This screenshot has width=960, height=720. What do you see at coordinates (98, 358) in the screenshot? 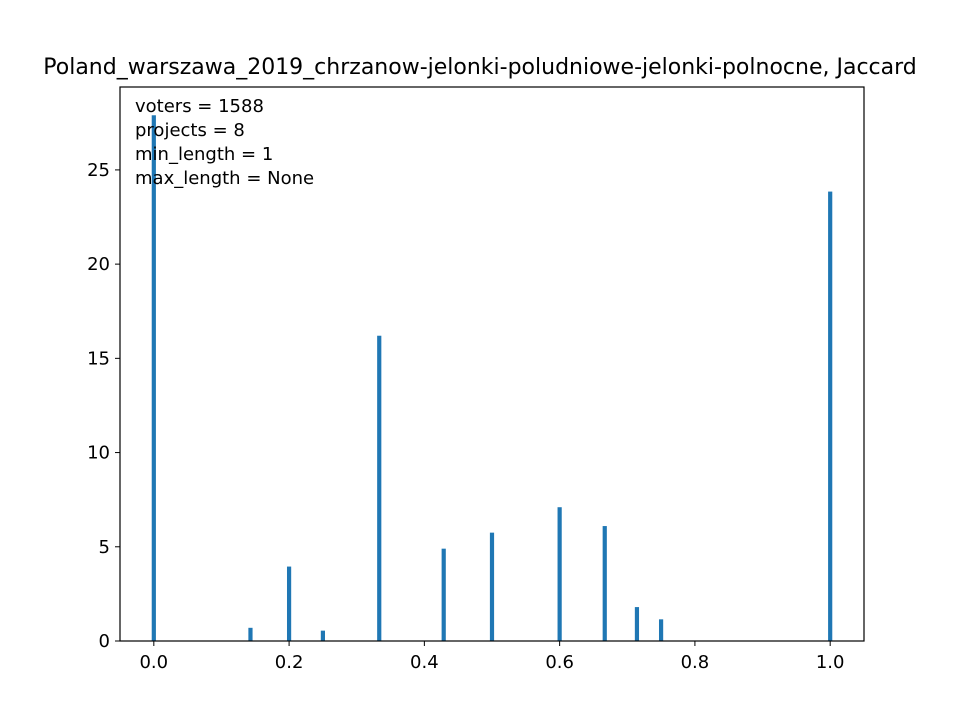
I see `y-tick-label: 15` at bounding box center [98, 358].